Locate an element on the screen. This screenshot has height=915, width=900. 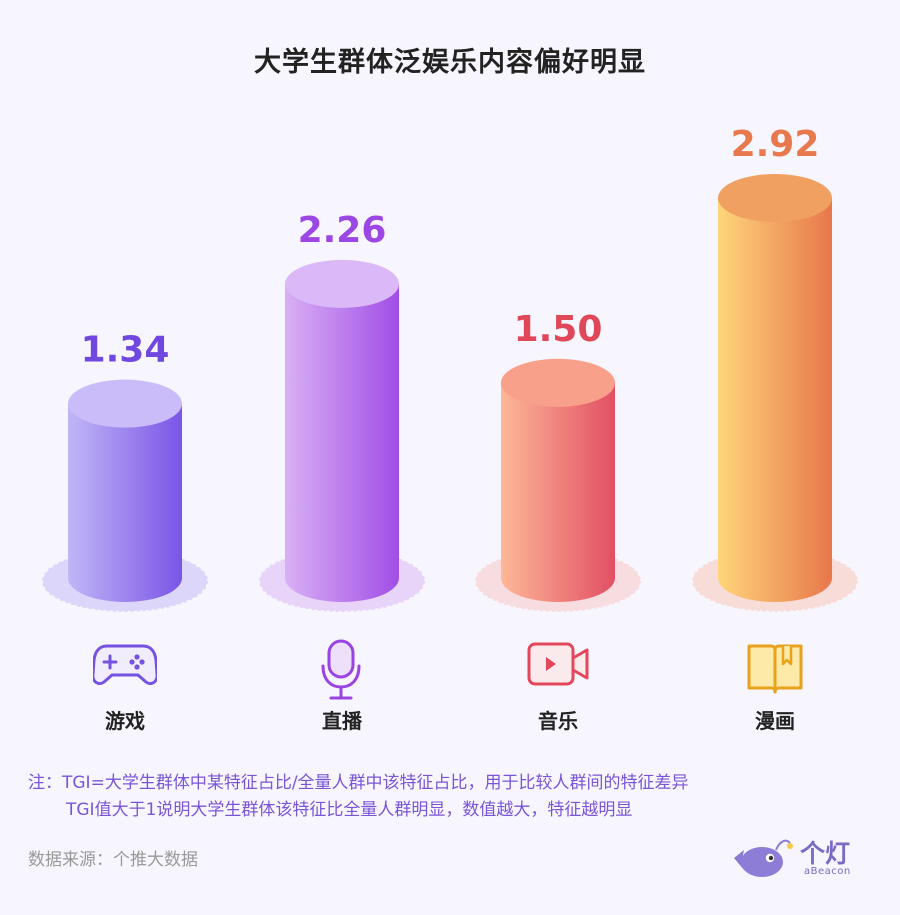
logo-text-en: aBeacon is located at coordinates (827, 871).